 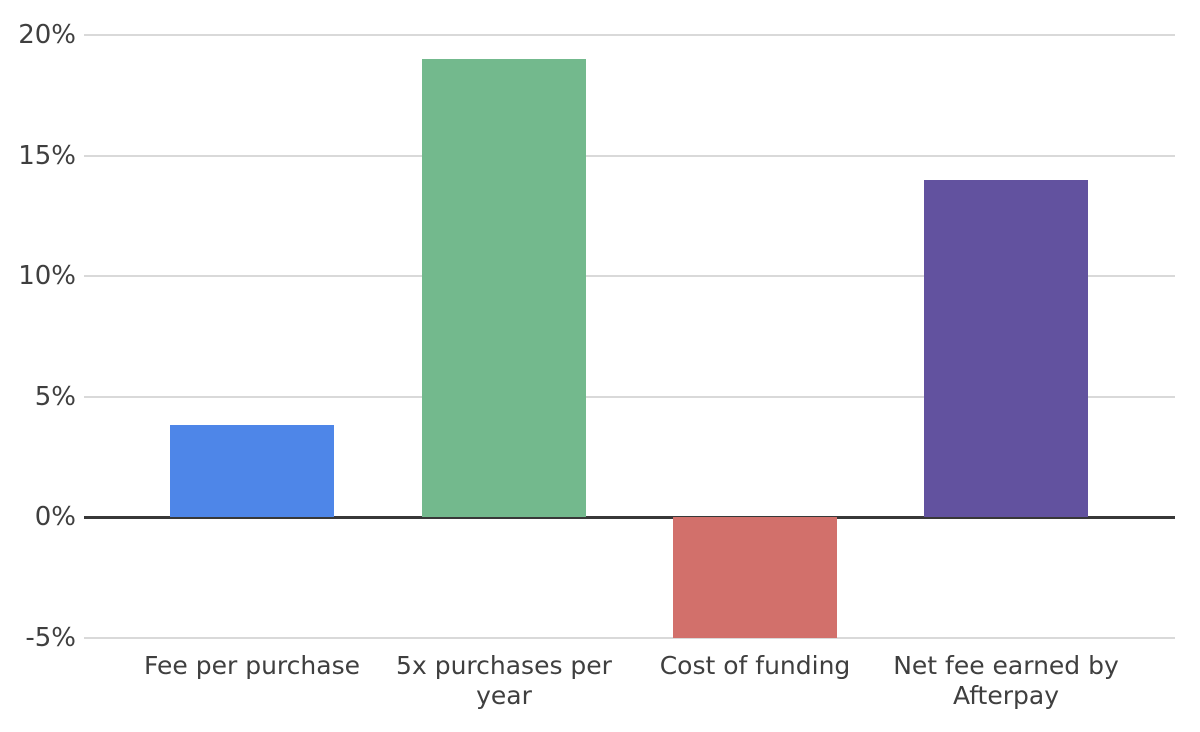 What do you see at coordinates (755, 665) in the screenshot?
I see `x-axis-category-label: Cost of funding` at bounding box center [755, 665].